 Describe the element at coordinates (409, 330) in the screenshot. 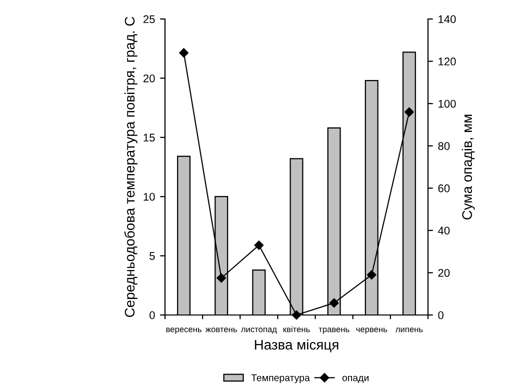

I see `x-tick-label: липень` at that location.